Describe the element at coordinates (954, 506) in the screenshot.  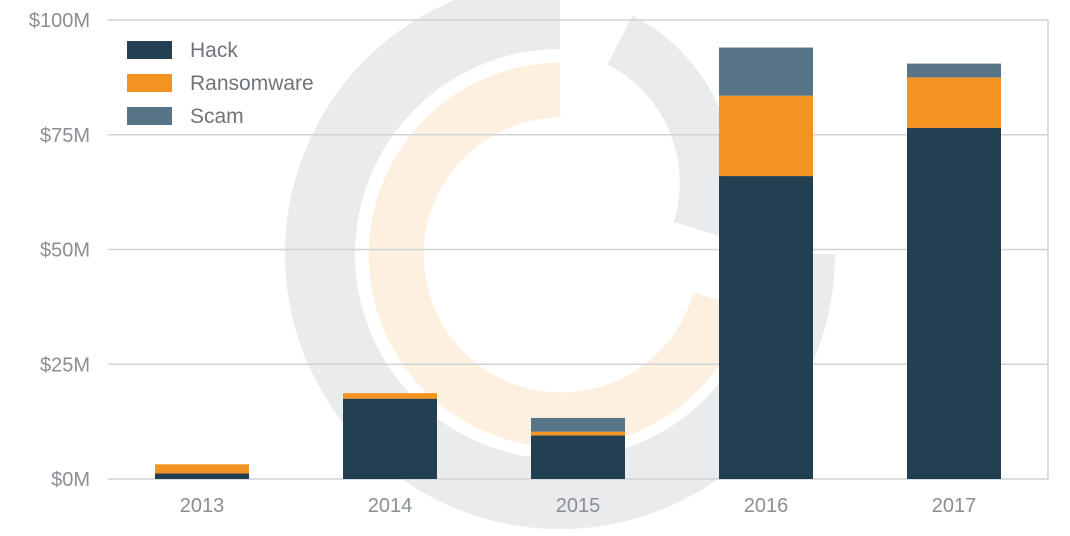
I see `x-tick-label: 2017` at that location.